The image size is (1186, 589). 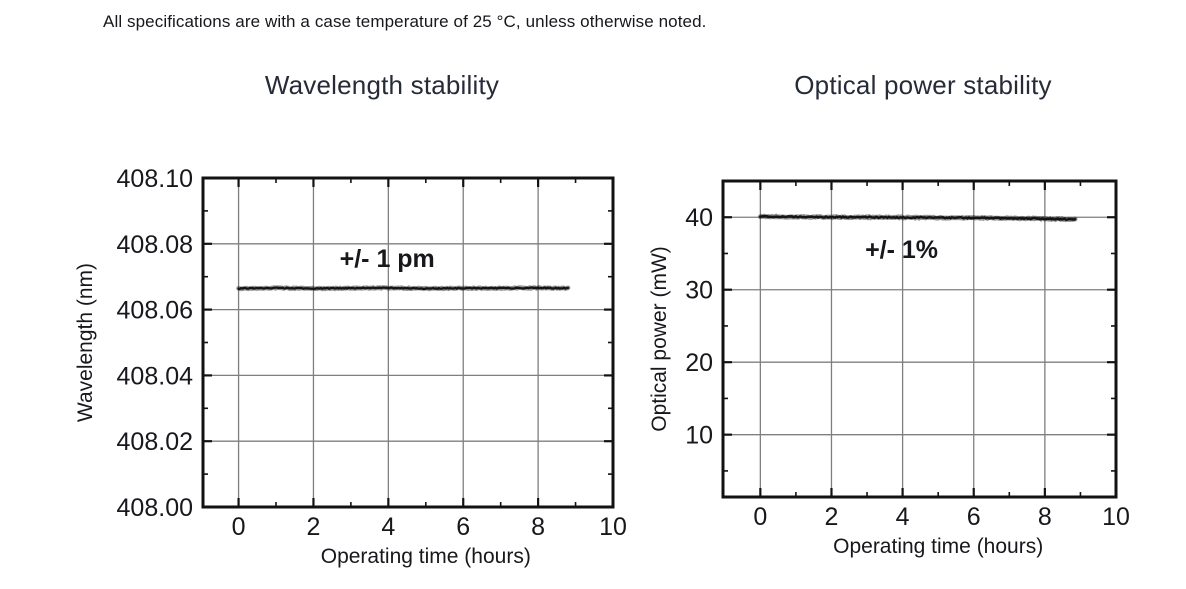 What do you see at coordinates (155, 376) in the screenshot?
I see `y-tick-label: 408.04` at bounding box center [155, 376].